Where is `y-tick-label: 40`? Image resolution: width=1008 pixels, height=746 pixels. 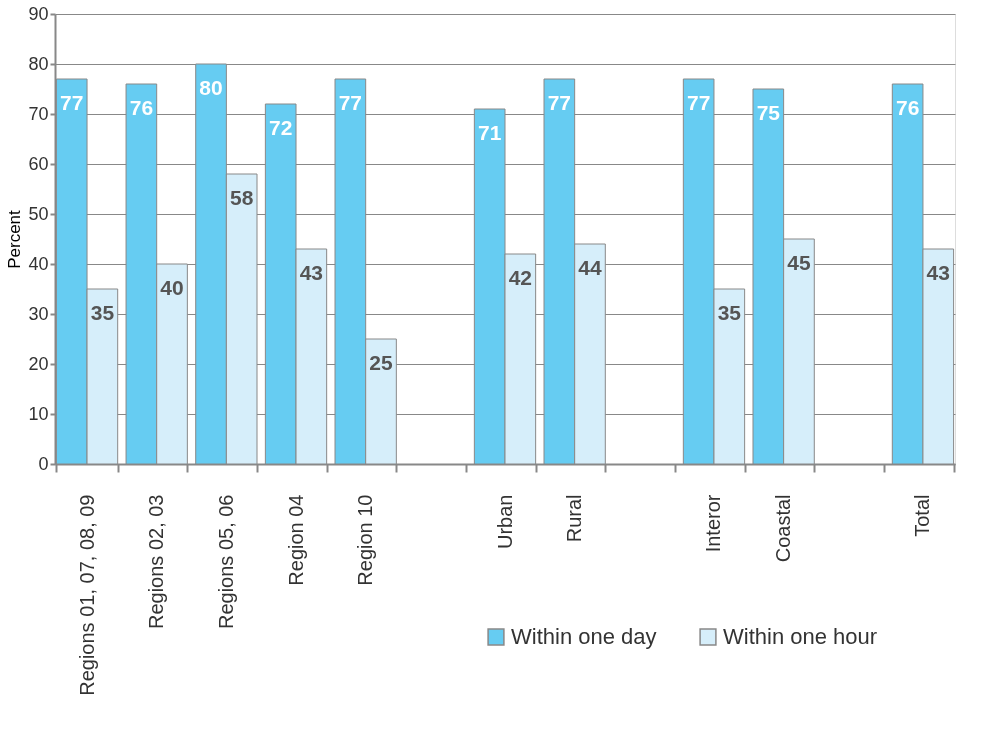
y-tick-label: 40 is located at coordinates (38, 263).